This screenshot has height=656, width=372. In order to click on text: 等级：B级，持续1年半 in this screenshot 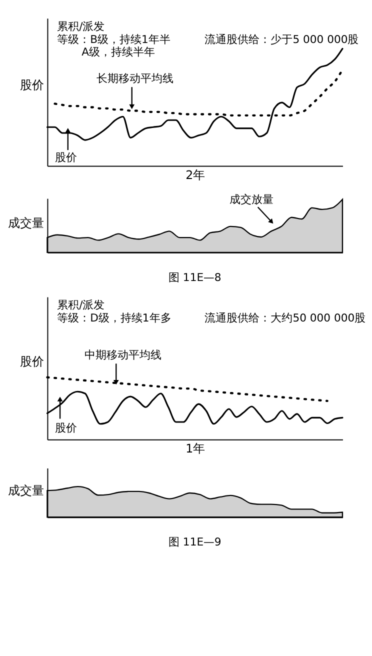, I will do `click(113, 39)`.